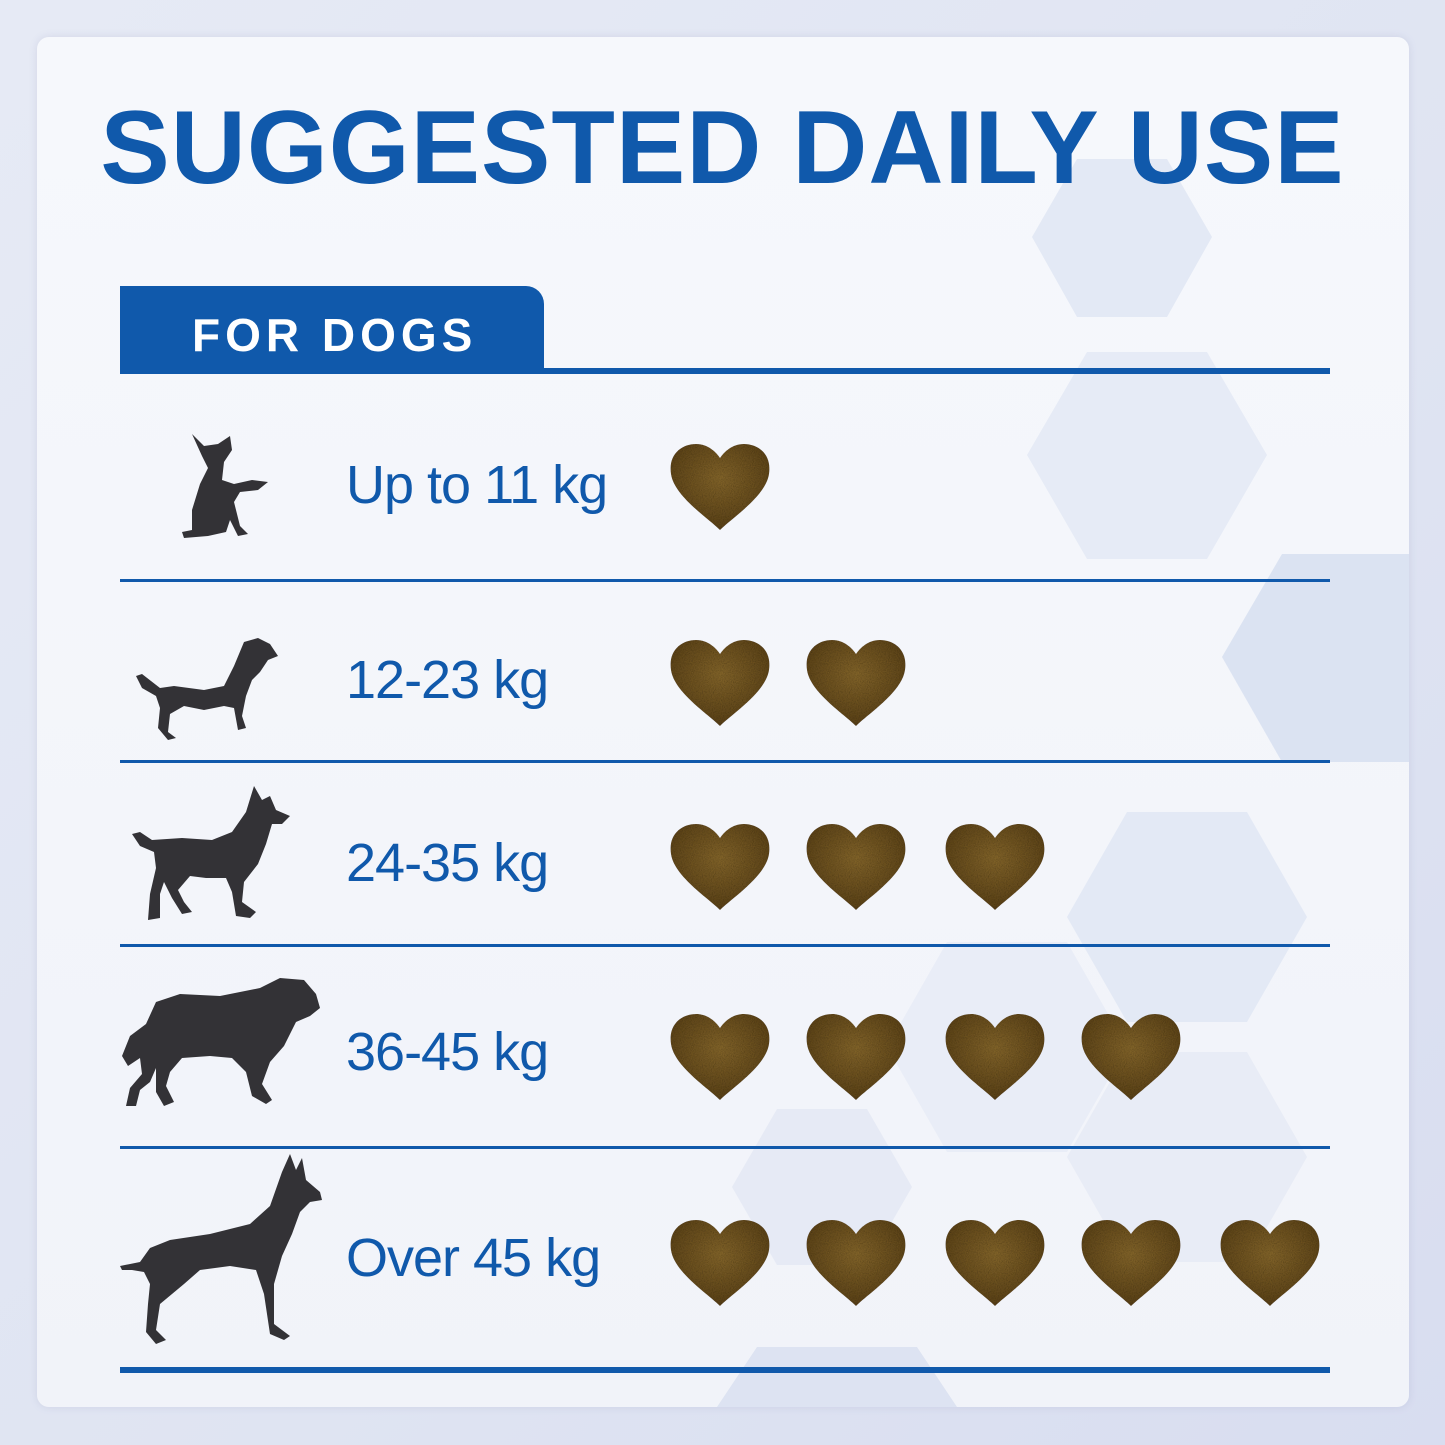 Image resolution: width=1445 pixels, height=1445 pixels. Describe the element at coordinates (725, 371) in the screenshot. I see `header-divider` at that location.